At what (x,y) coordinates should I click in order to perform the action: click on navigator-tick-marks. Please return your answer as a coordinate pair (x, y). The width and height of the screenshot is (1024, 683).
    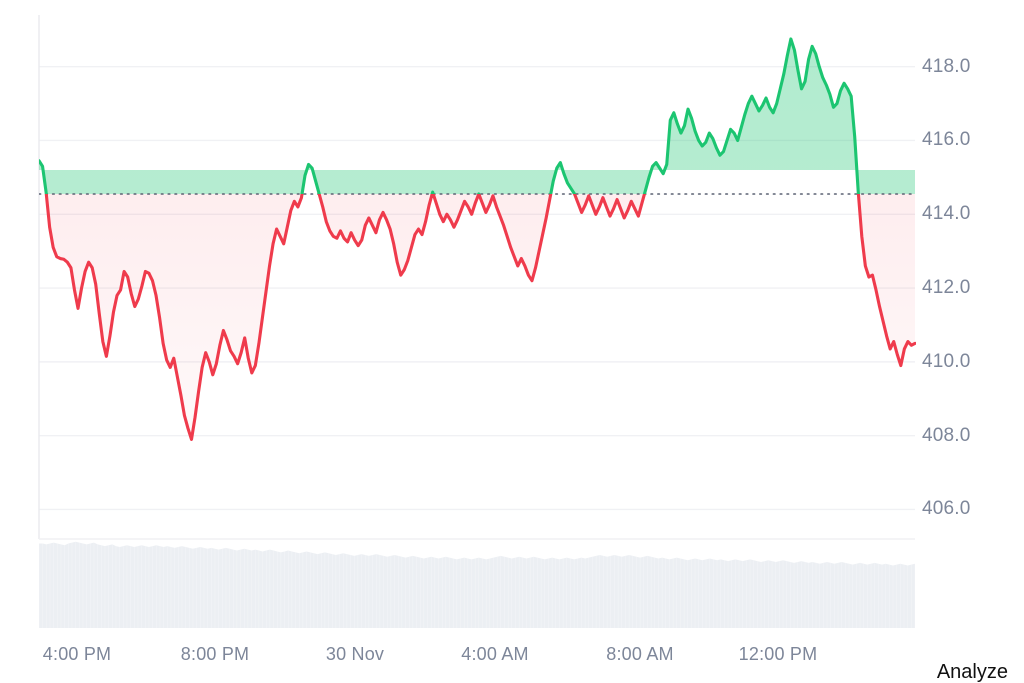
    Looking at the image, I should click on (477, 584).